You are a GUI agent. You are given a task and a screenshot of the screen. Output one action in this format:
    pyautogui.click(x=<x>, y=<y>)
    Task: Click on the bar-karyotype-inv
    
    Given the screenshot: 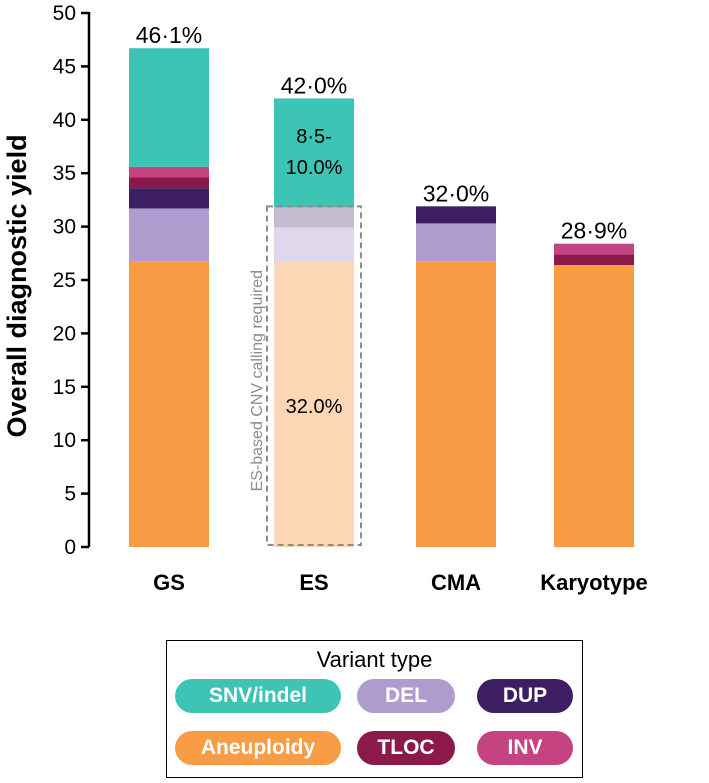 What is the action you would take?
    pyautogui.click(x=594, y=249)
    